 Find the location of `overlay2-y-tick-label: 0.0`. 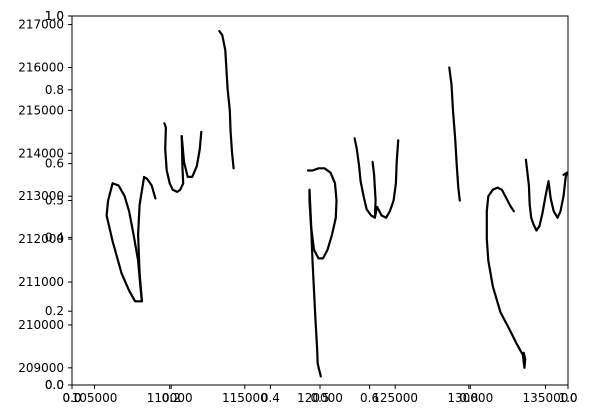

overlay2-y-tick-label: 0.0 is located at coordinates (54, 385).